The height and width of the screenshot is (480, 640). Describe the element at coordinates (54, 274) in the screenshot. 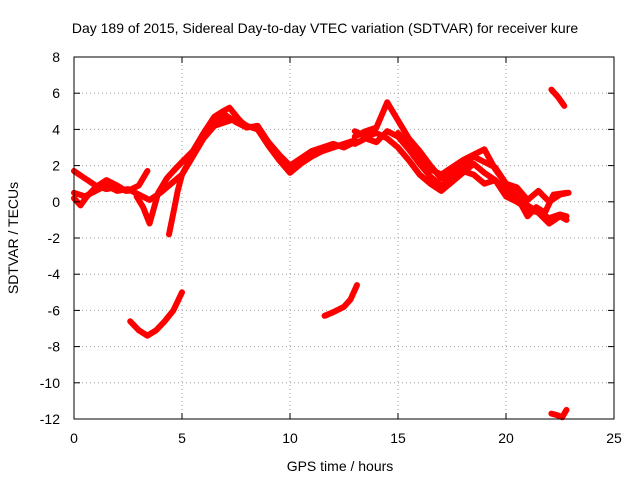

I see `y-tick-label: -4` at that location.